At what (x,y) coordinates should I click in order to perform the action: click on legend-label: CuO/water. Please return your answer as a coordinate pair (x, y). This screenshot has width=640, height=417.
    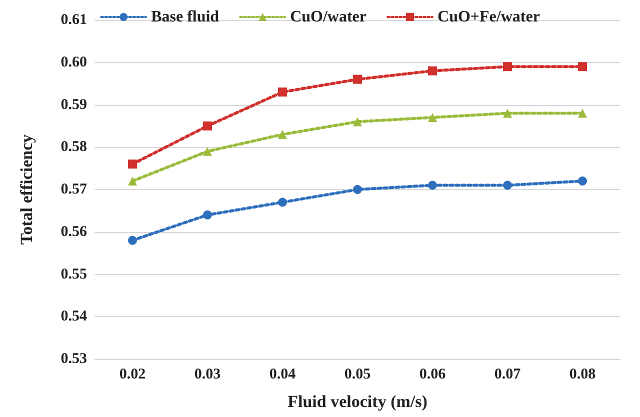
    Looking at the image, I should click on (328, 17).